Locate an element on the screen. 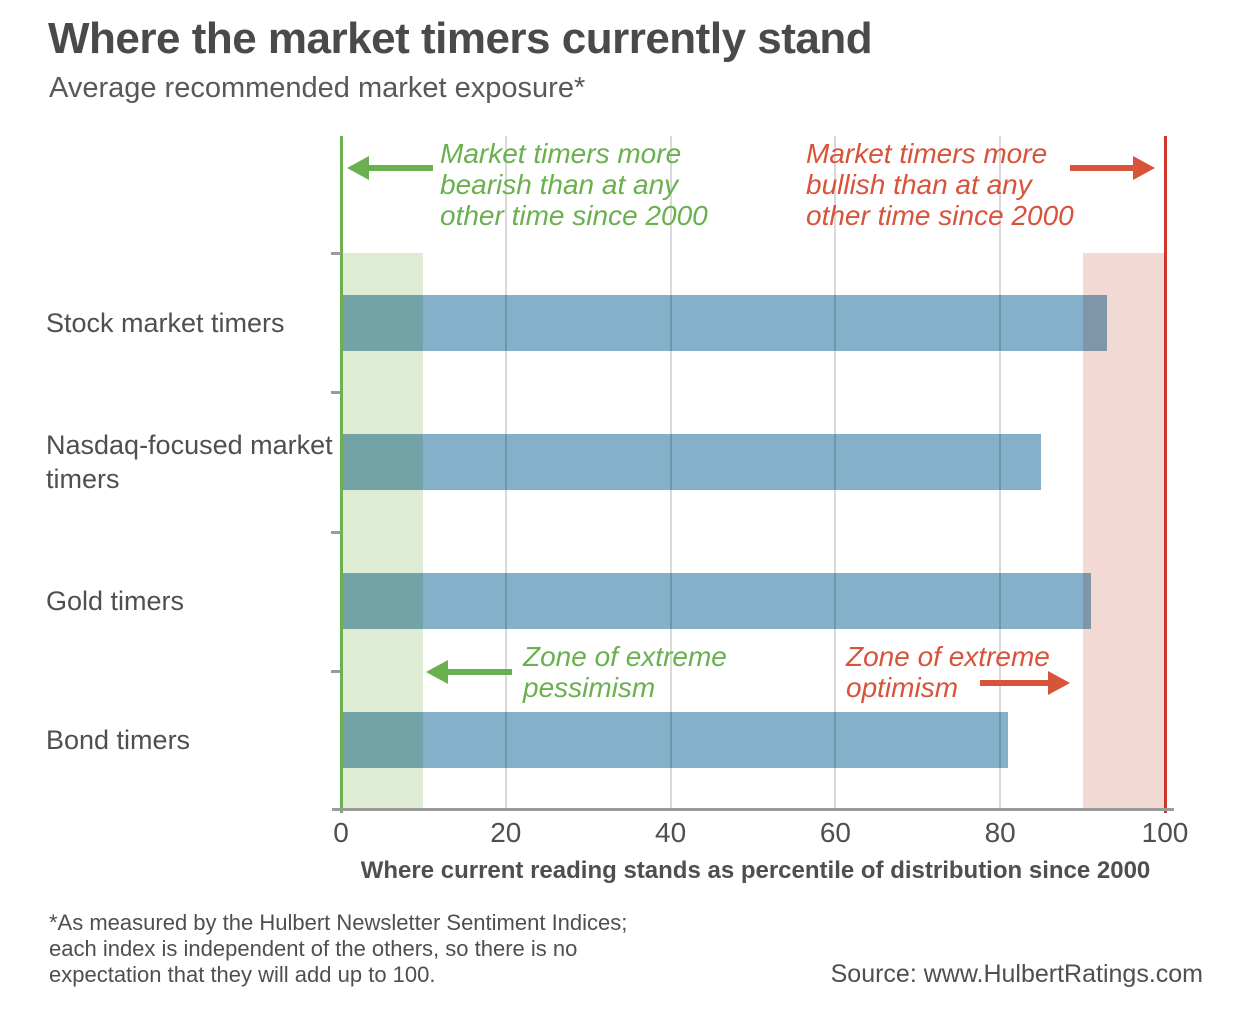  optimism-right-arrow is located at coordinates (1025, 683).